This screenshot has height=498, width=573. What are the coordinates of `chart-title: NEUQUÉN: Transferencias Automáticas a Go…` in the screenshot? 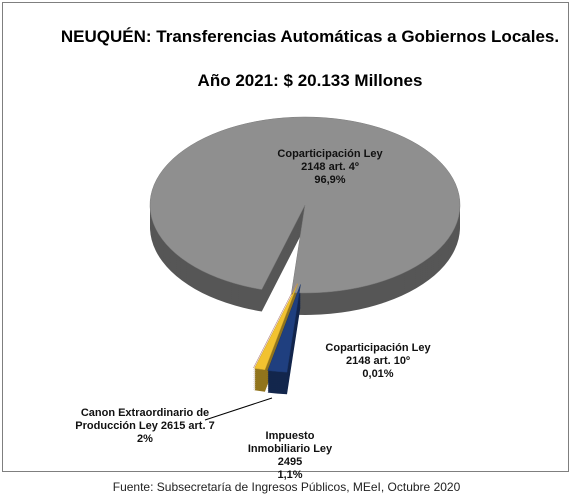 It's located at (310, 36).